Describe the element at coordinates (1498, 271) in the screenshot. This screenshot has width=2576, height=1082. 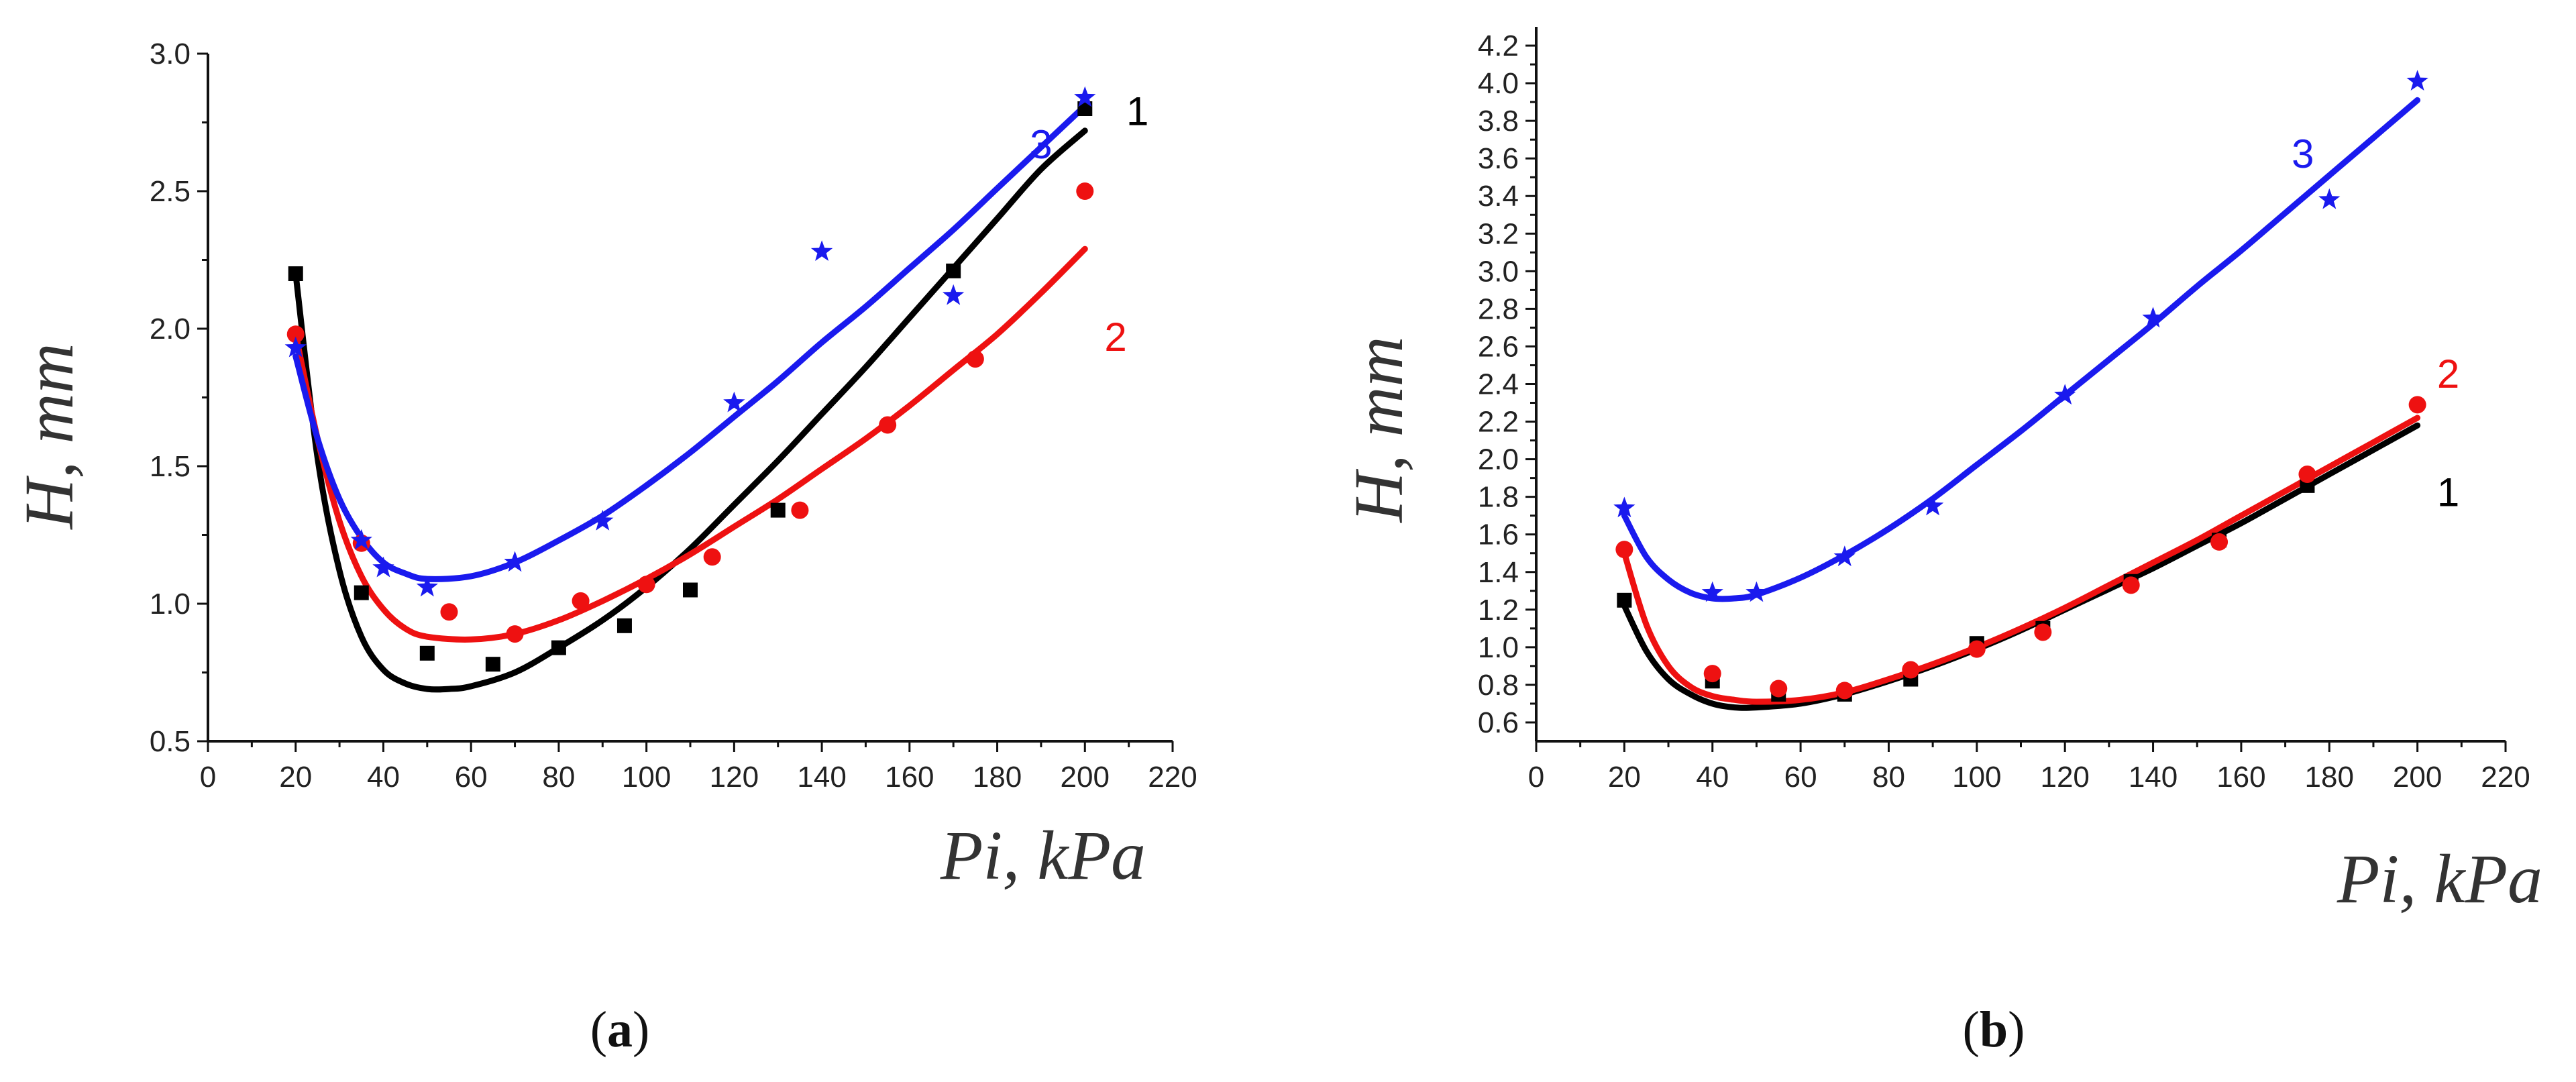
I see `y-tick-label: 3.0` at that location.